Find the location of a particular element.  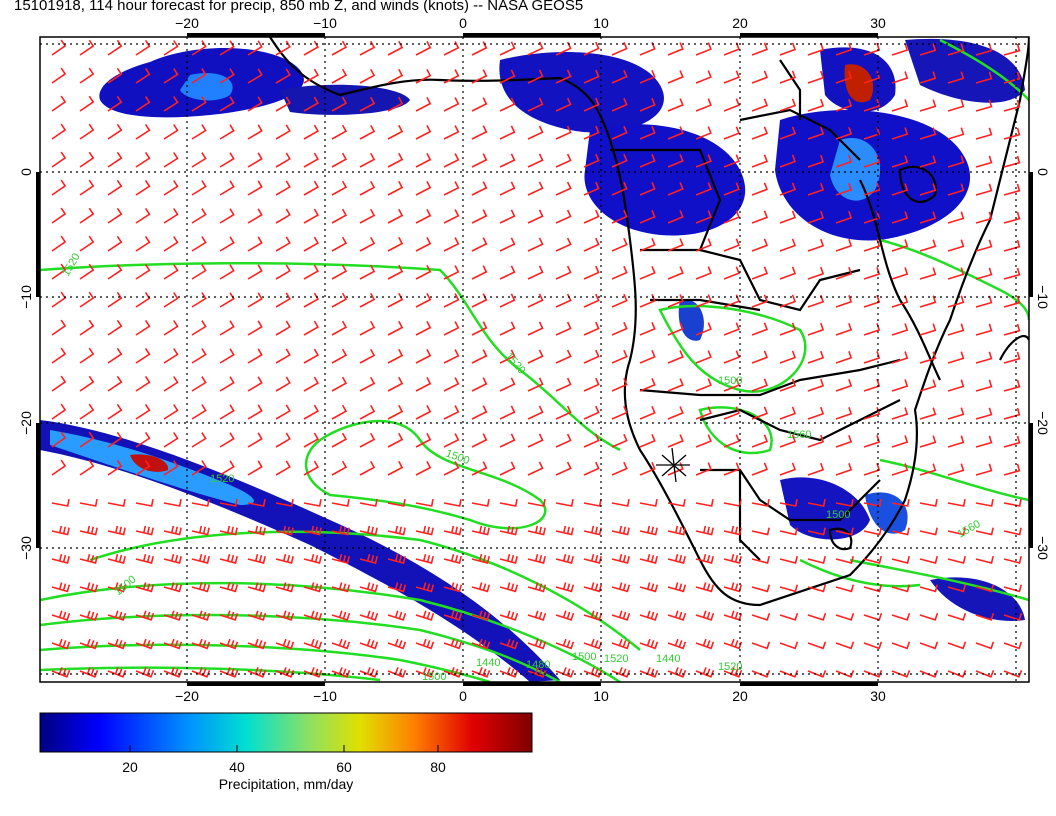

contour-label: 1440 is located at coordinates (488, 663).